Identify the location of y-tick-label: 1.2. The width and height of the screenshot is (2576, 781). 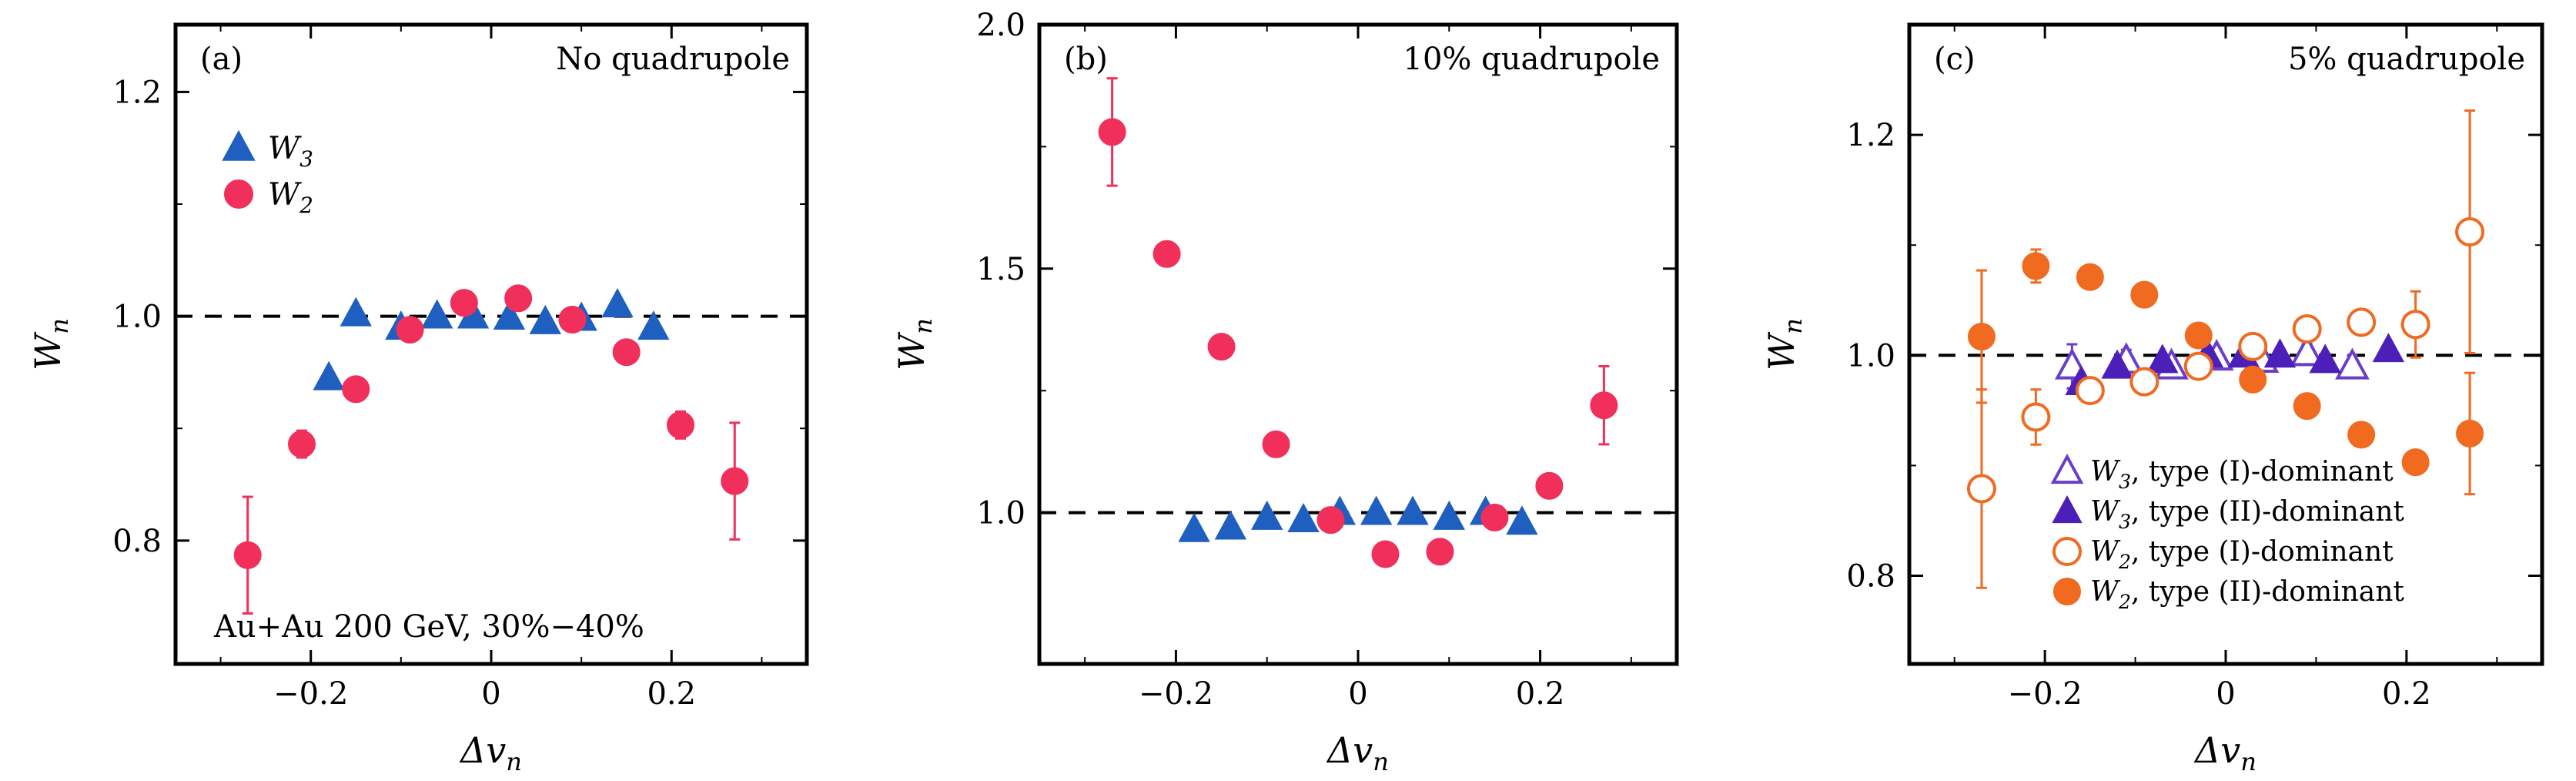
(137, 93).